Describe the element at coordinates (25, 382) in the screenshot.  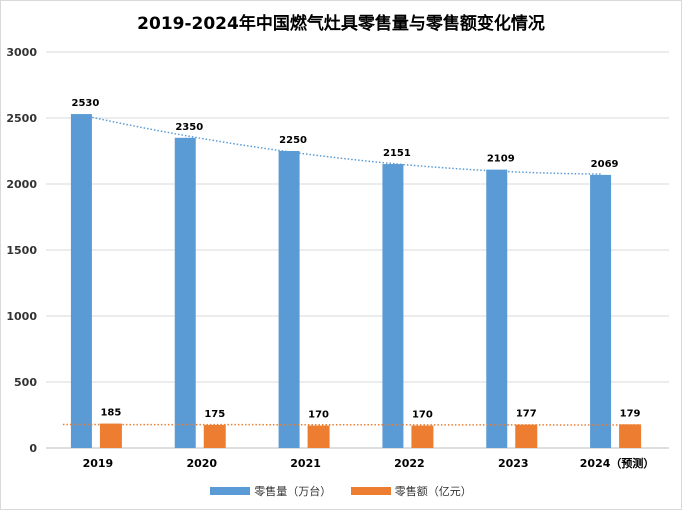
I see `y-tick-label: 500` at that location.